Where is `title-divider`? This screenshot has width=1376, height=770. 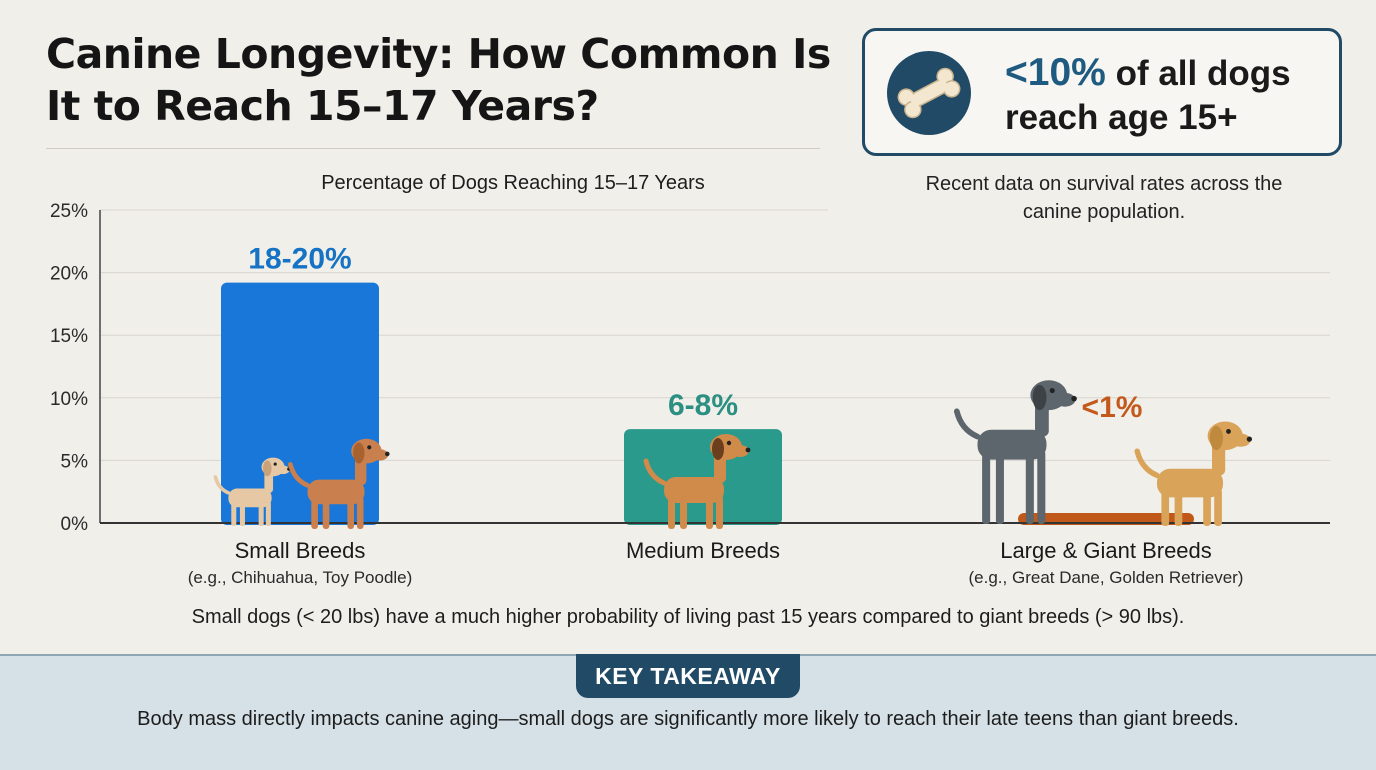
title-divider is located at coordinates (433, 148).